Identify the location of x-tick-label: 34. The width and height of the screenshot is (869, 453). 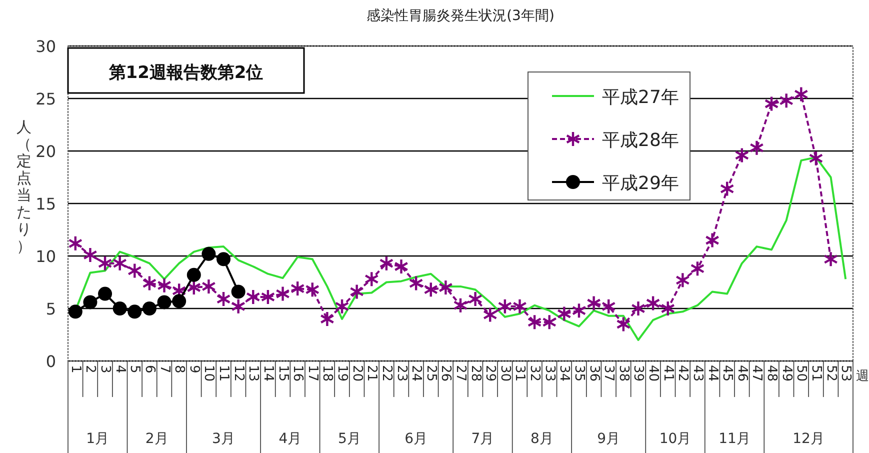
(564, 373).